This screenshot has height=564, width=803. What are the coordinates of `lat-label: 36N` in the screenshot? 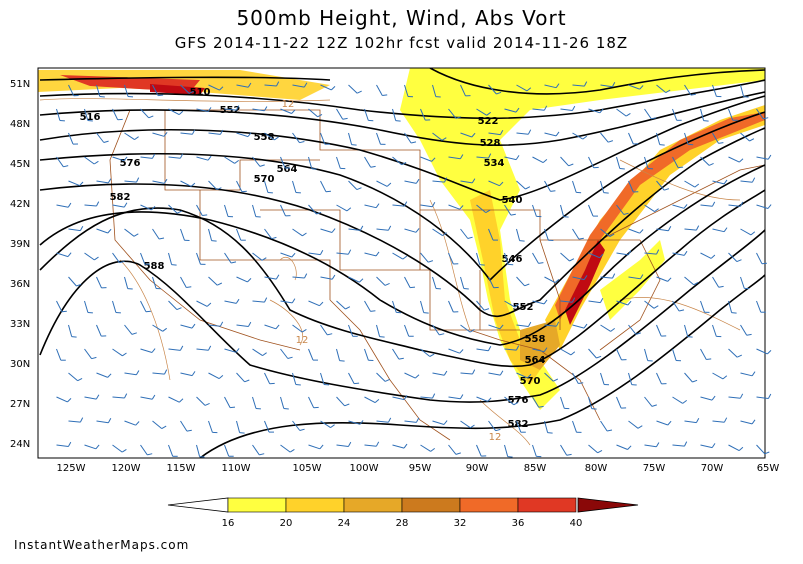 It's located at (20, 284).